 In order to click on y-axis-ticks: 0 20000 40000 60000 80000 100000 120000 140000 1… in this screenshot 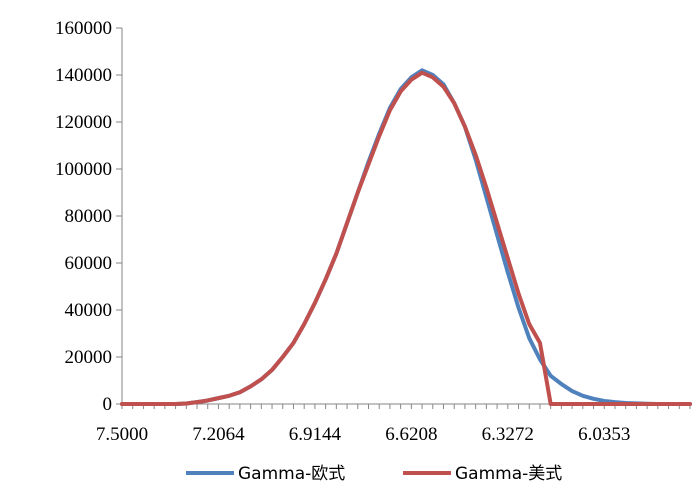, I will do `click(88, 216)`.